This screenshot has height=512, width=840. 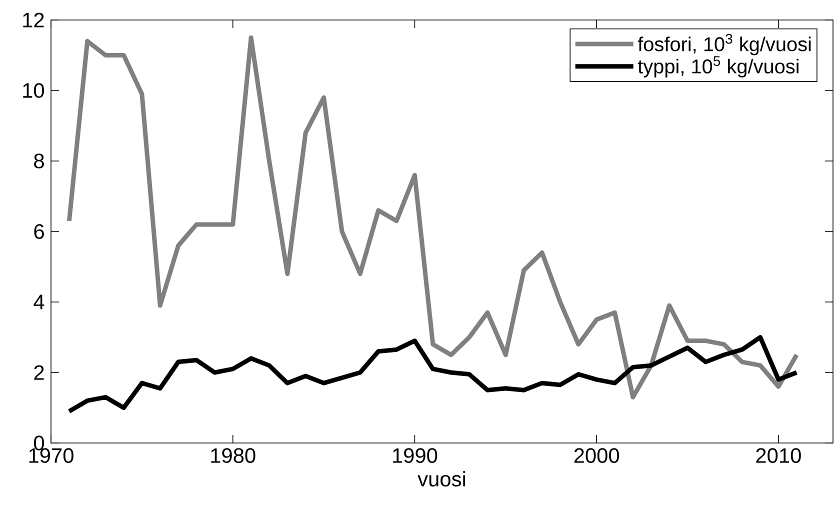 What do you see at coordinates (415, 455) in the screenshot?
I see `x-tick-label: 1990` at bounding box center [415, 455].